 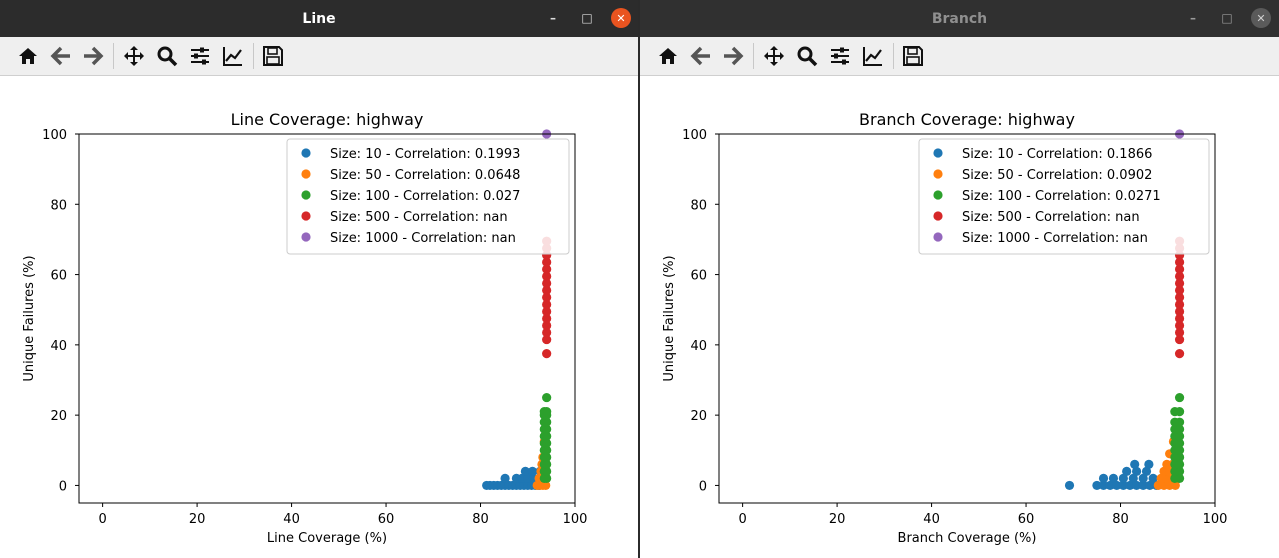 What do you see at coordinates (698, 346) in the screenshot?
I see `y-tick-label: 40` at bounding box center [698, 346].